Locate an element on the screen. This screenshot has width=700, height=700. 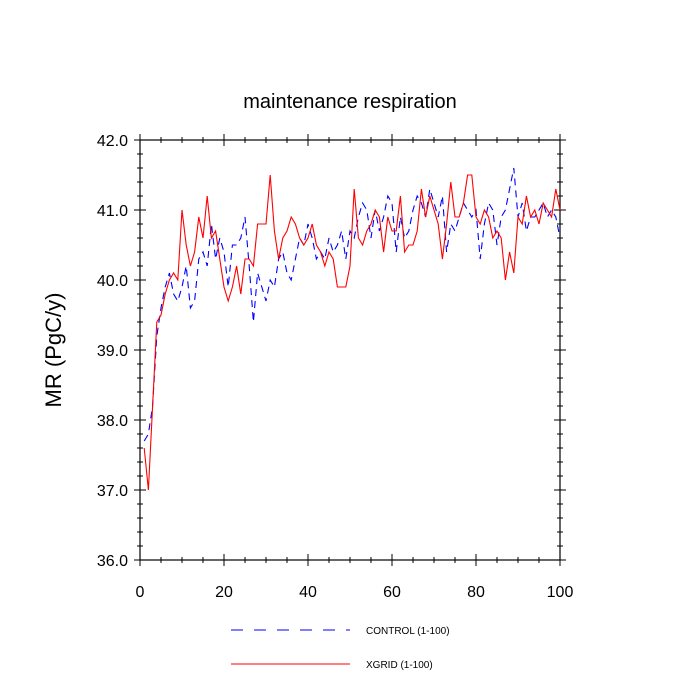
y-tick-label: 41.0 is located at coordinates (112, 211).